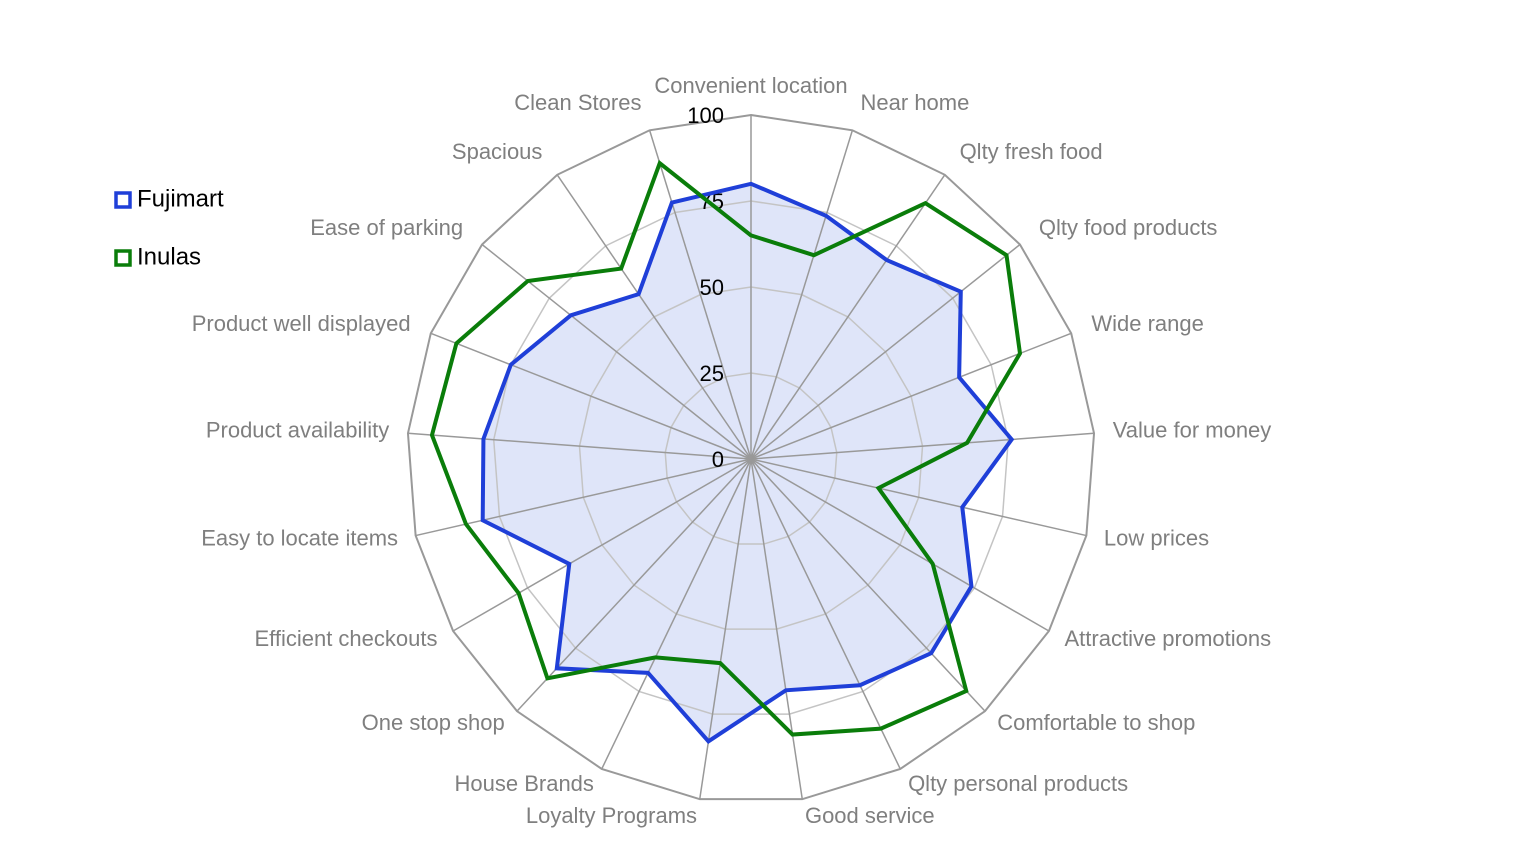 Image resolution: width=1525 pixels, height=850 pixels. What do you see at coordinates (712, 287) in the screenshot?
I see `tick-label: 50` at bounding box center [712, 287].